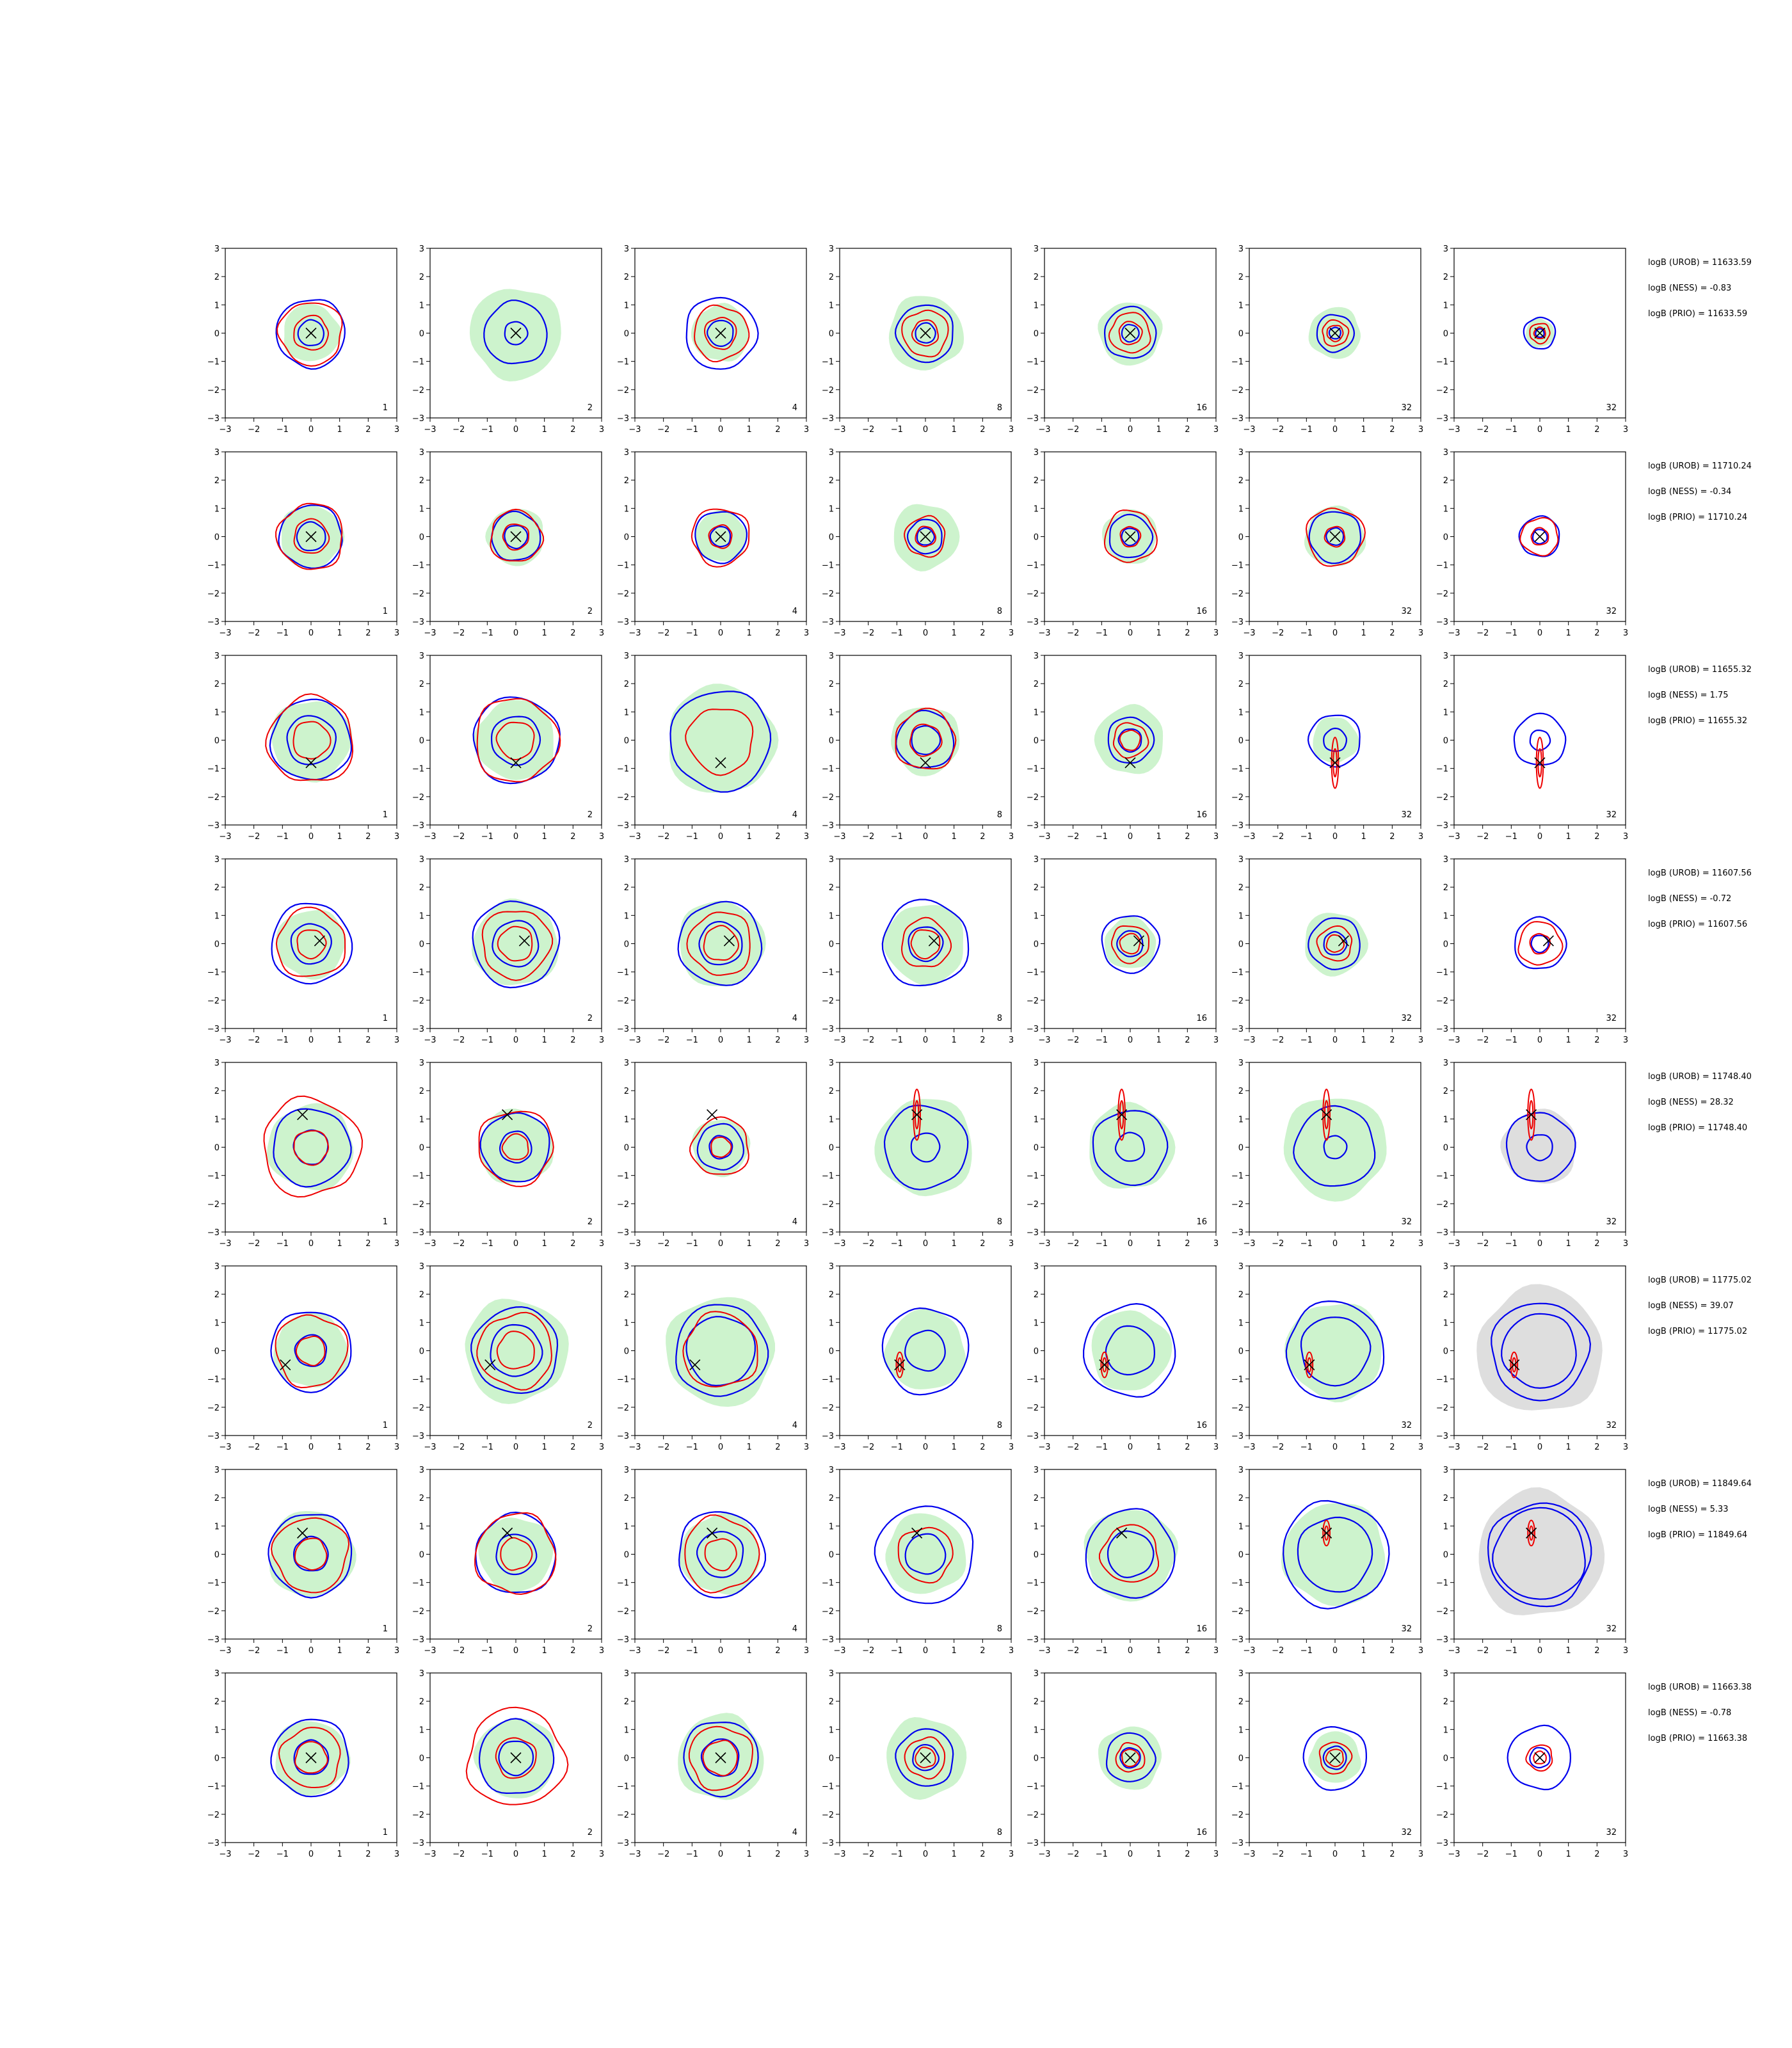  What do you see at coordinates (999, 1018) in the screenshot?
I see `panel-label: 8` at bounding box center [999, 1018].